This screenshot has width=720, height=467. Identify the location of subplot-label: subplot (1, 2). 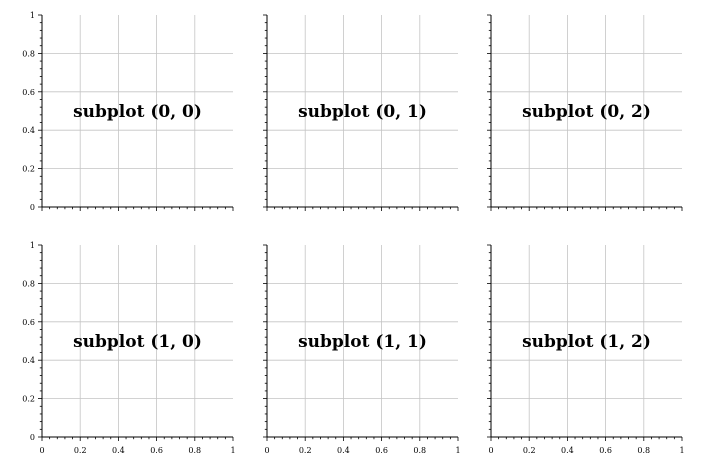
(586, 342).